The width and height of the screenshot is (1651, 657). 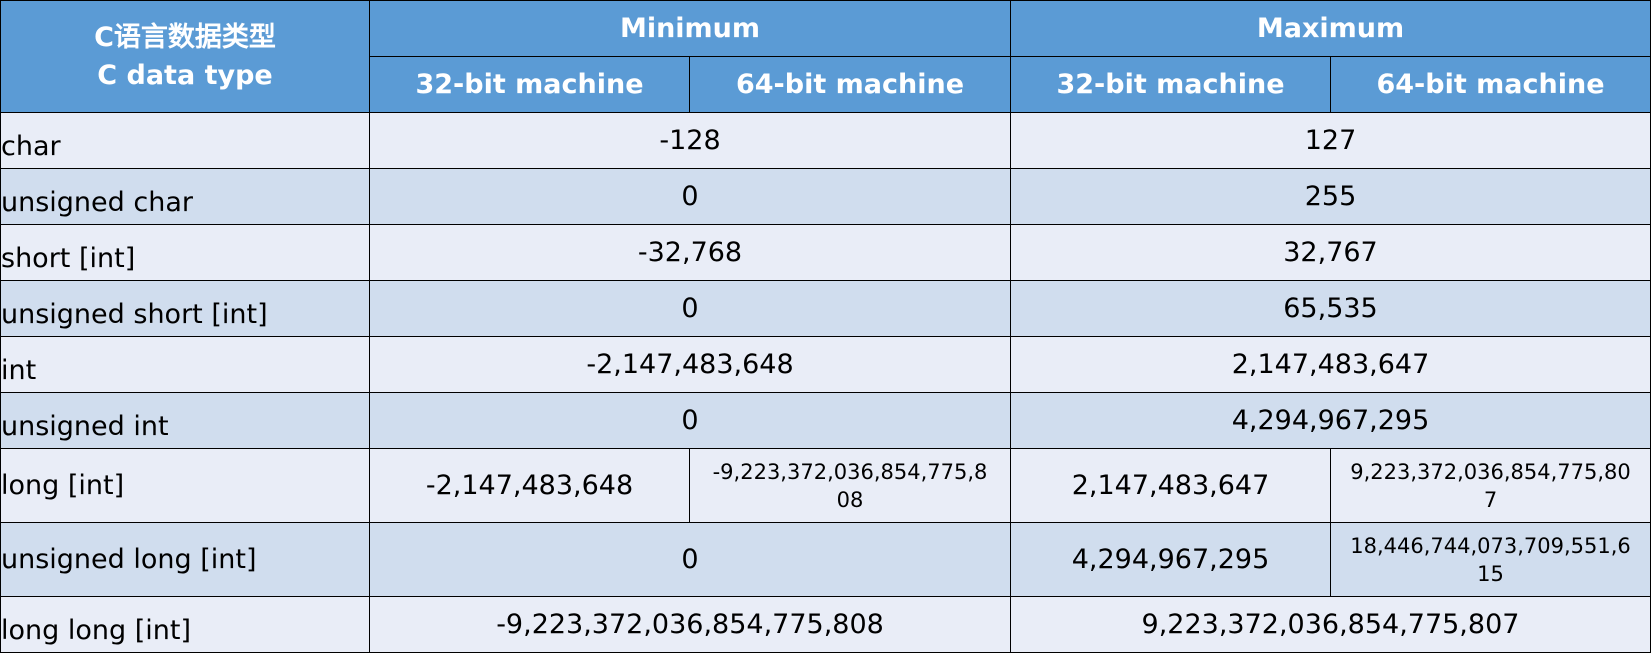 I want to click on corner-label-en: C data type, so click(x=185, y=75).